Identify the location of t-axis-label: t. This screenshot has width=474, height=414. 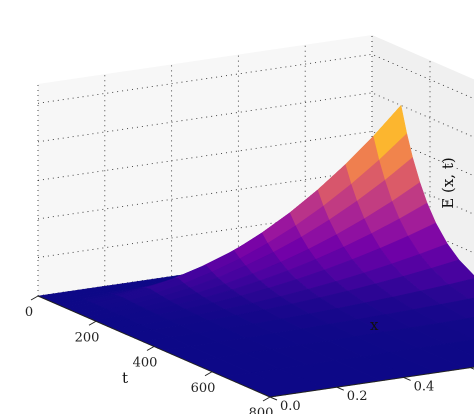
(125, 378).